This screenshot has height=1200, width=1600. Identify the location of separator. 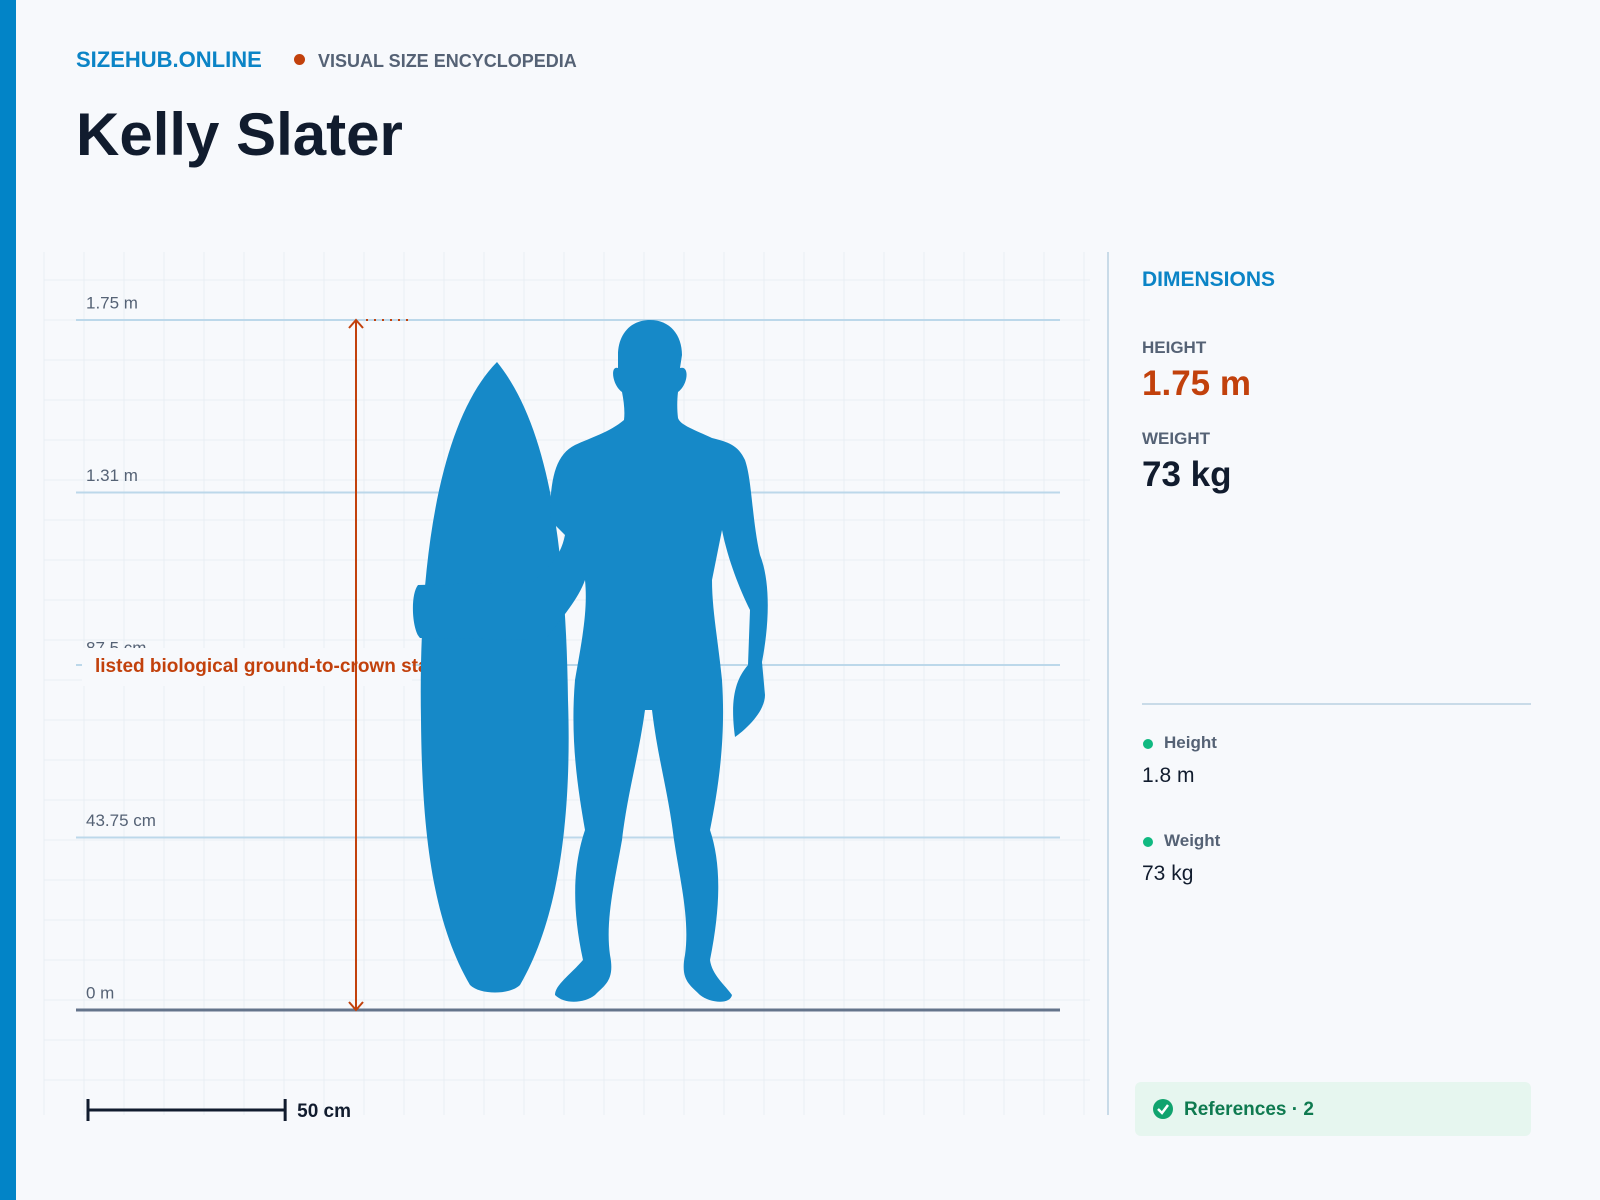
(1336, 704).